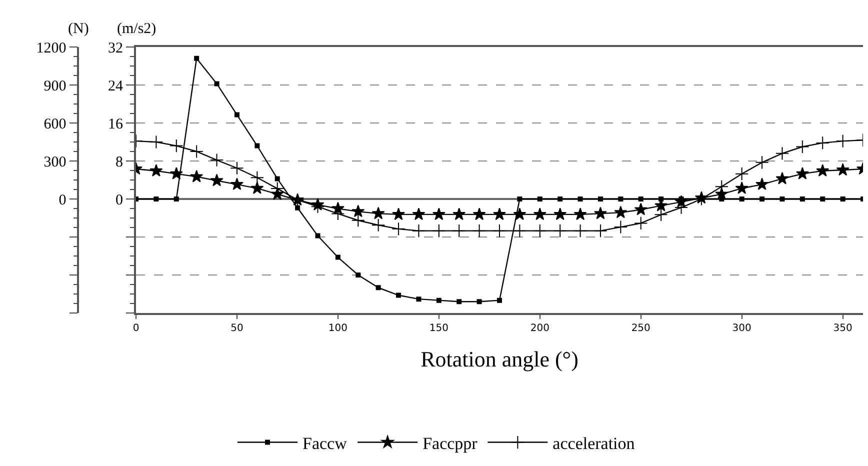 Image resolution: width=868 pixels, height=466 pixels. What do you see at coordinates (116, 124) in the screenshot?
I see `y2-tick-label: 16` at bounding box center [116, 124].